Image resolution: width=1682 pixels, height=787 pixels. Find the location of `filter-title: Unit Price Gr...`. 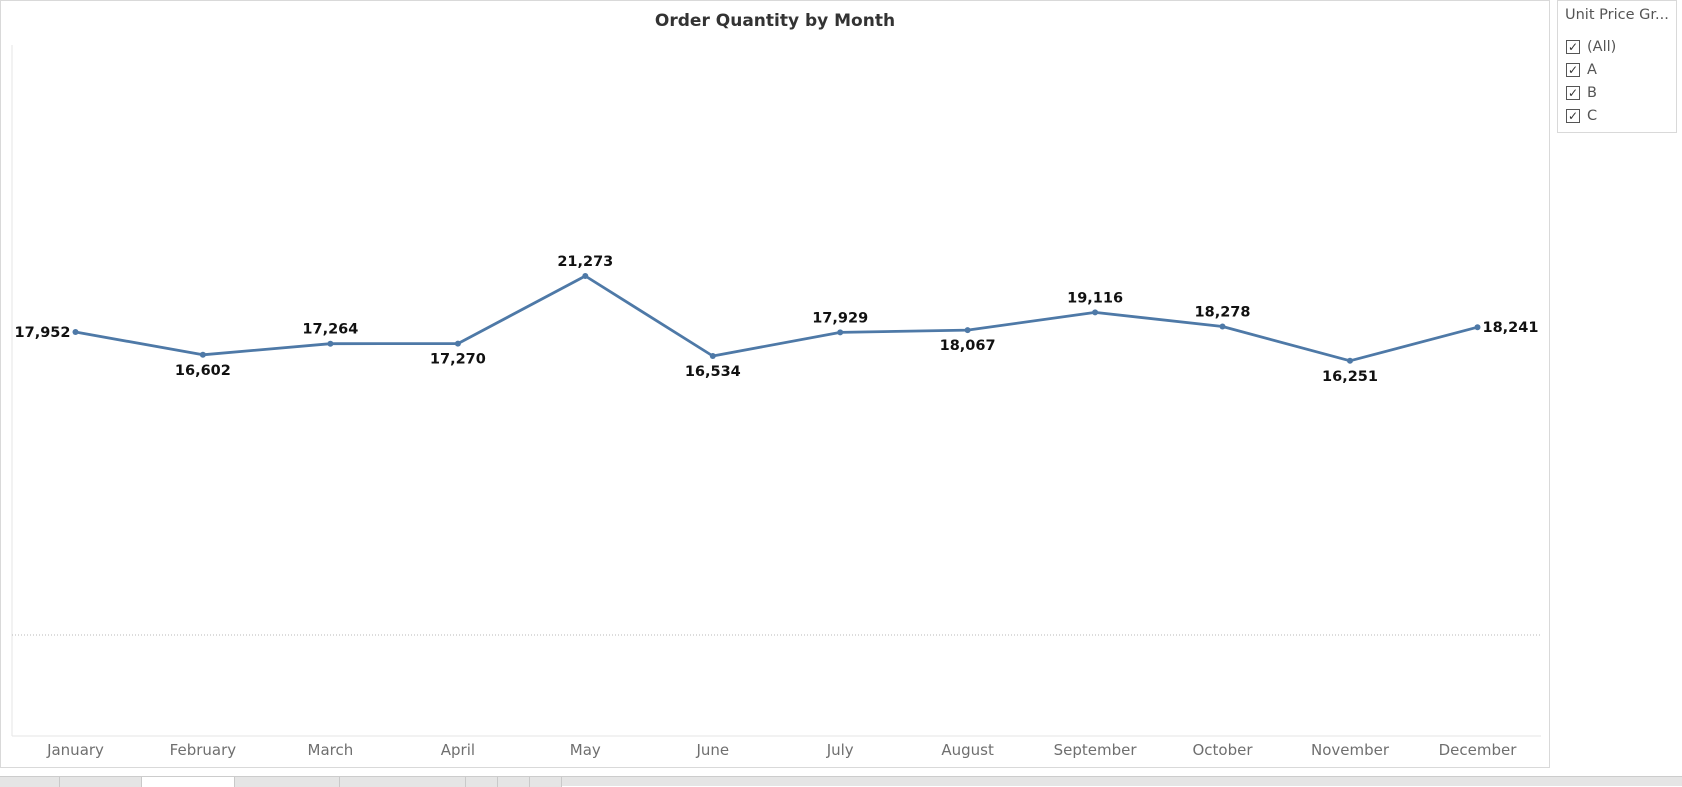

filter-title: Unit Price Gr... is located at coordinates (1617, 15).